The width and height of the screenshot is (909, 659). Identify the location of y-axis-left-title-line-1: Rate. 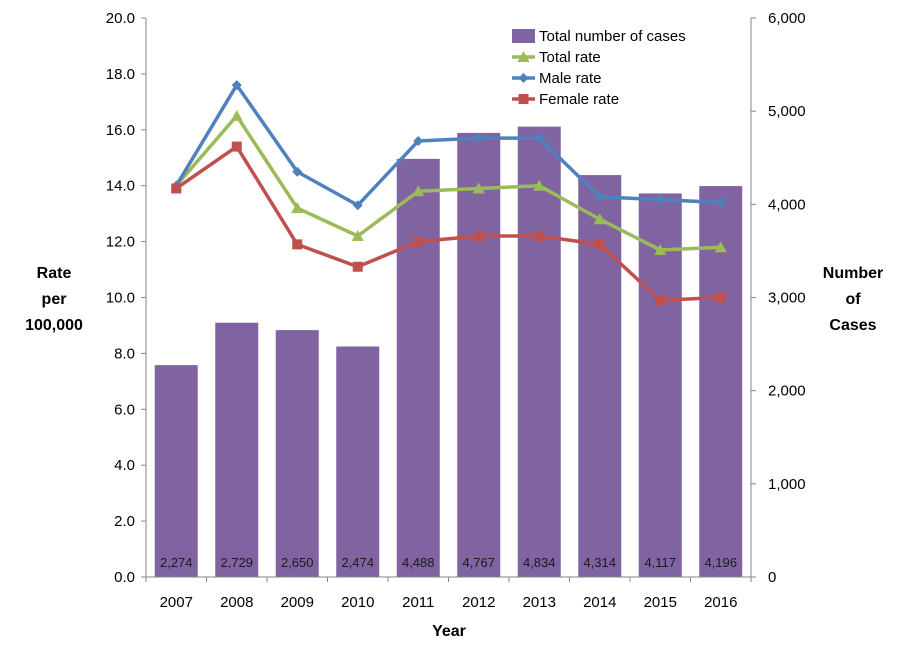
(54, 273).